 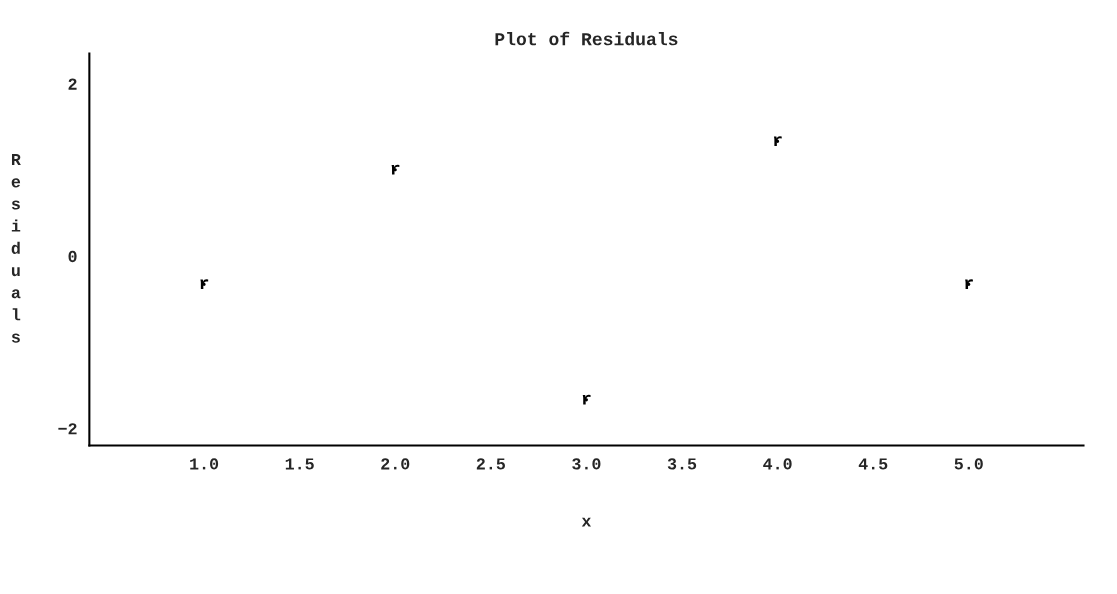 I want to click on text: Residuals, so click(x=16, y=248).